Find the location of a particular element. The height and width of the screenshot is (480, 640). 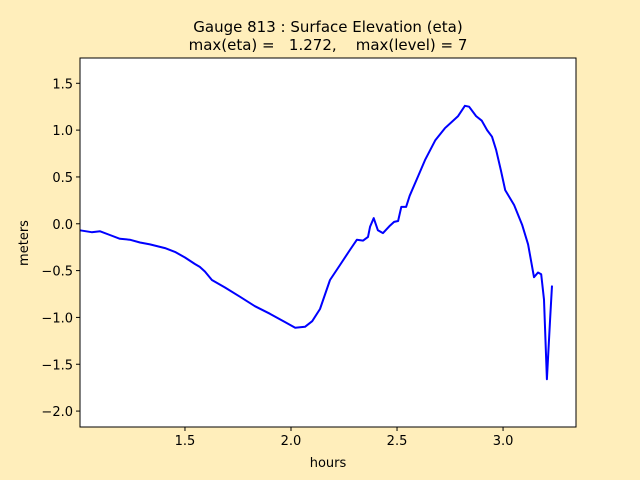

y-tick-label: −2.0 is located at coordinates (57, 412).